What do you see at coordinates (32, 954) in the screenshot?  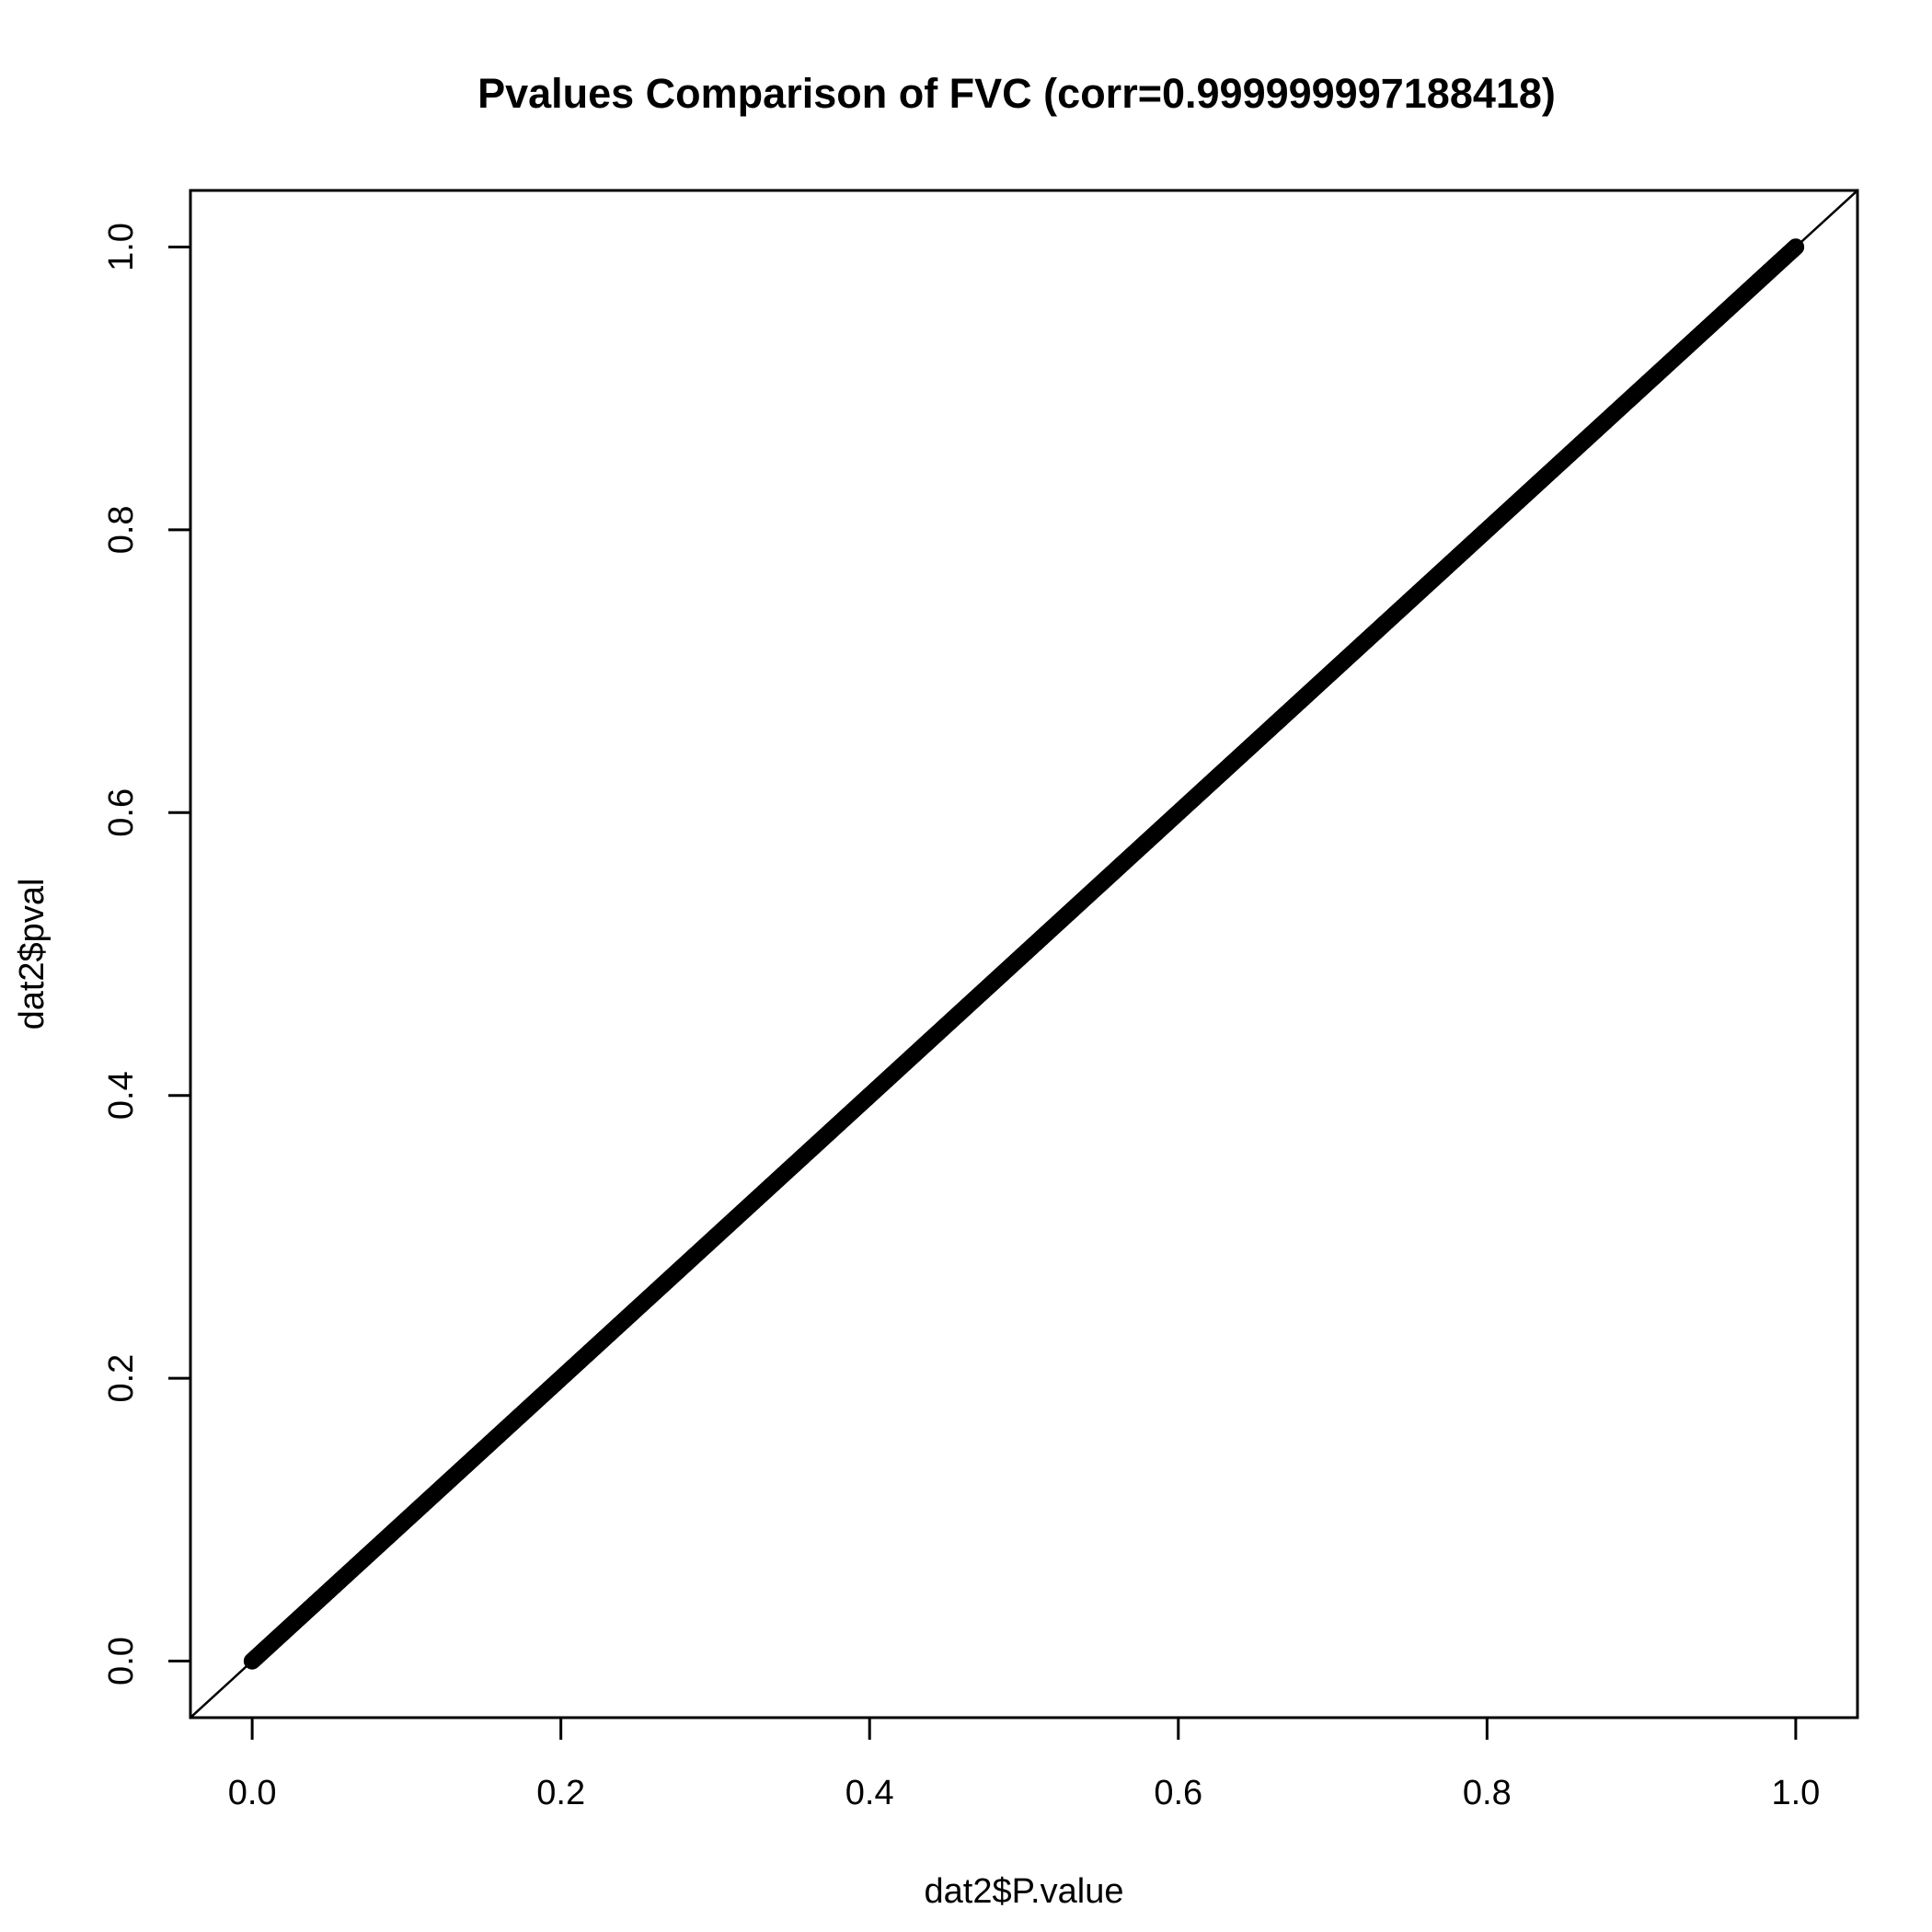 I see `y-axis-label: dat2$pval` at bounding box center [32, 954].